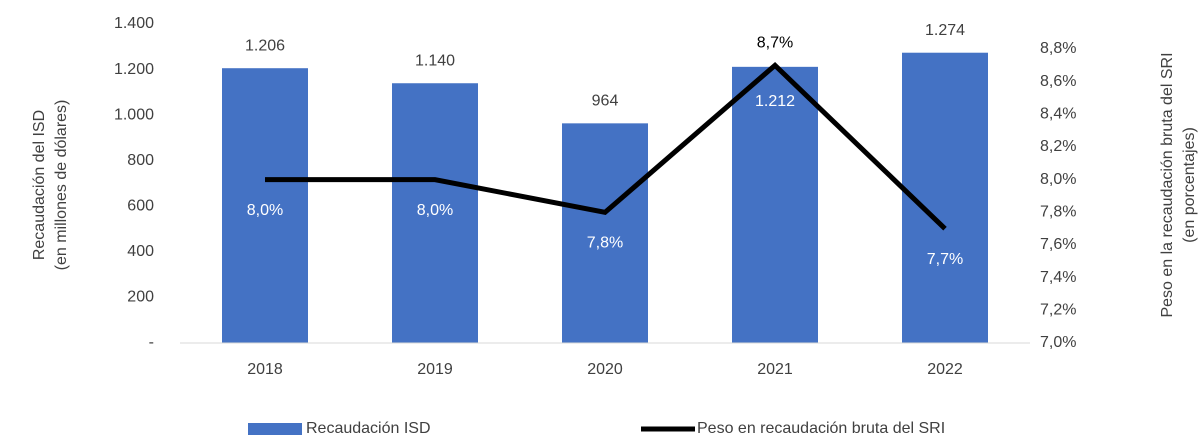  Describe the element at coordinates (134, 114) in the screenshot. I see `y-tick-label: 1.000` at that location.